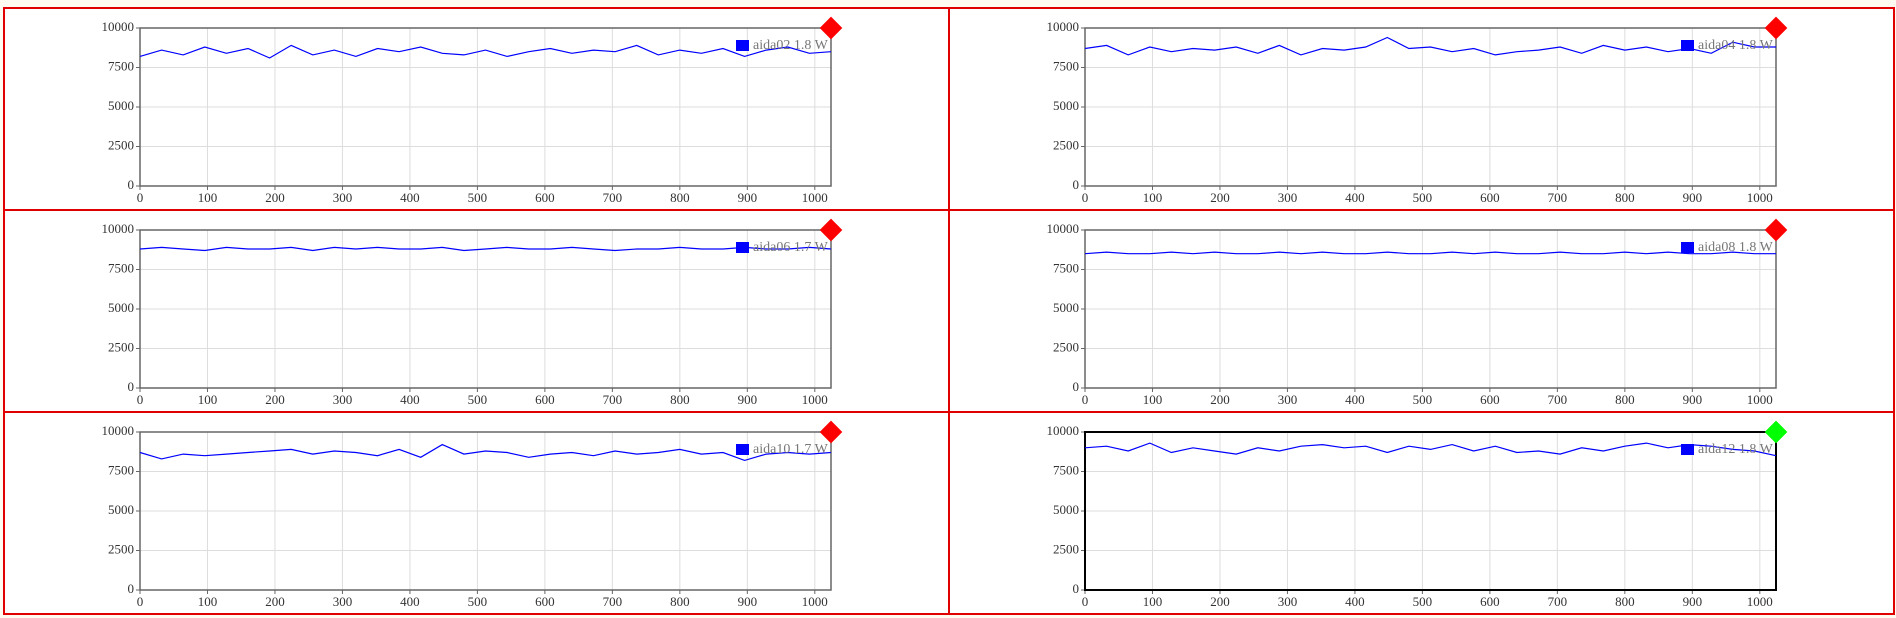 Image resolution: width=1896 pixels, height=618 pixels. What do you see at coordinates (1736, 449) in the screenshot?
I see `legend-text: aida12 1.8 W` at bounding box center [1736, 449].